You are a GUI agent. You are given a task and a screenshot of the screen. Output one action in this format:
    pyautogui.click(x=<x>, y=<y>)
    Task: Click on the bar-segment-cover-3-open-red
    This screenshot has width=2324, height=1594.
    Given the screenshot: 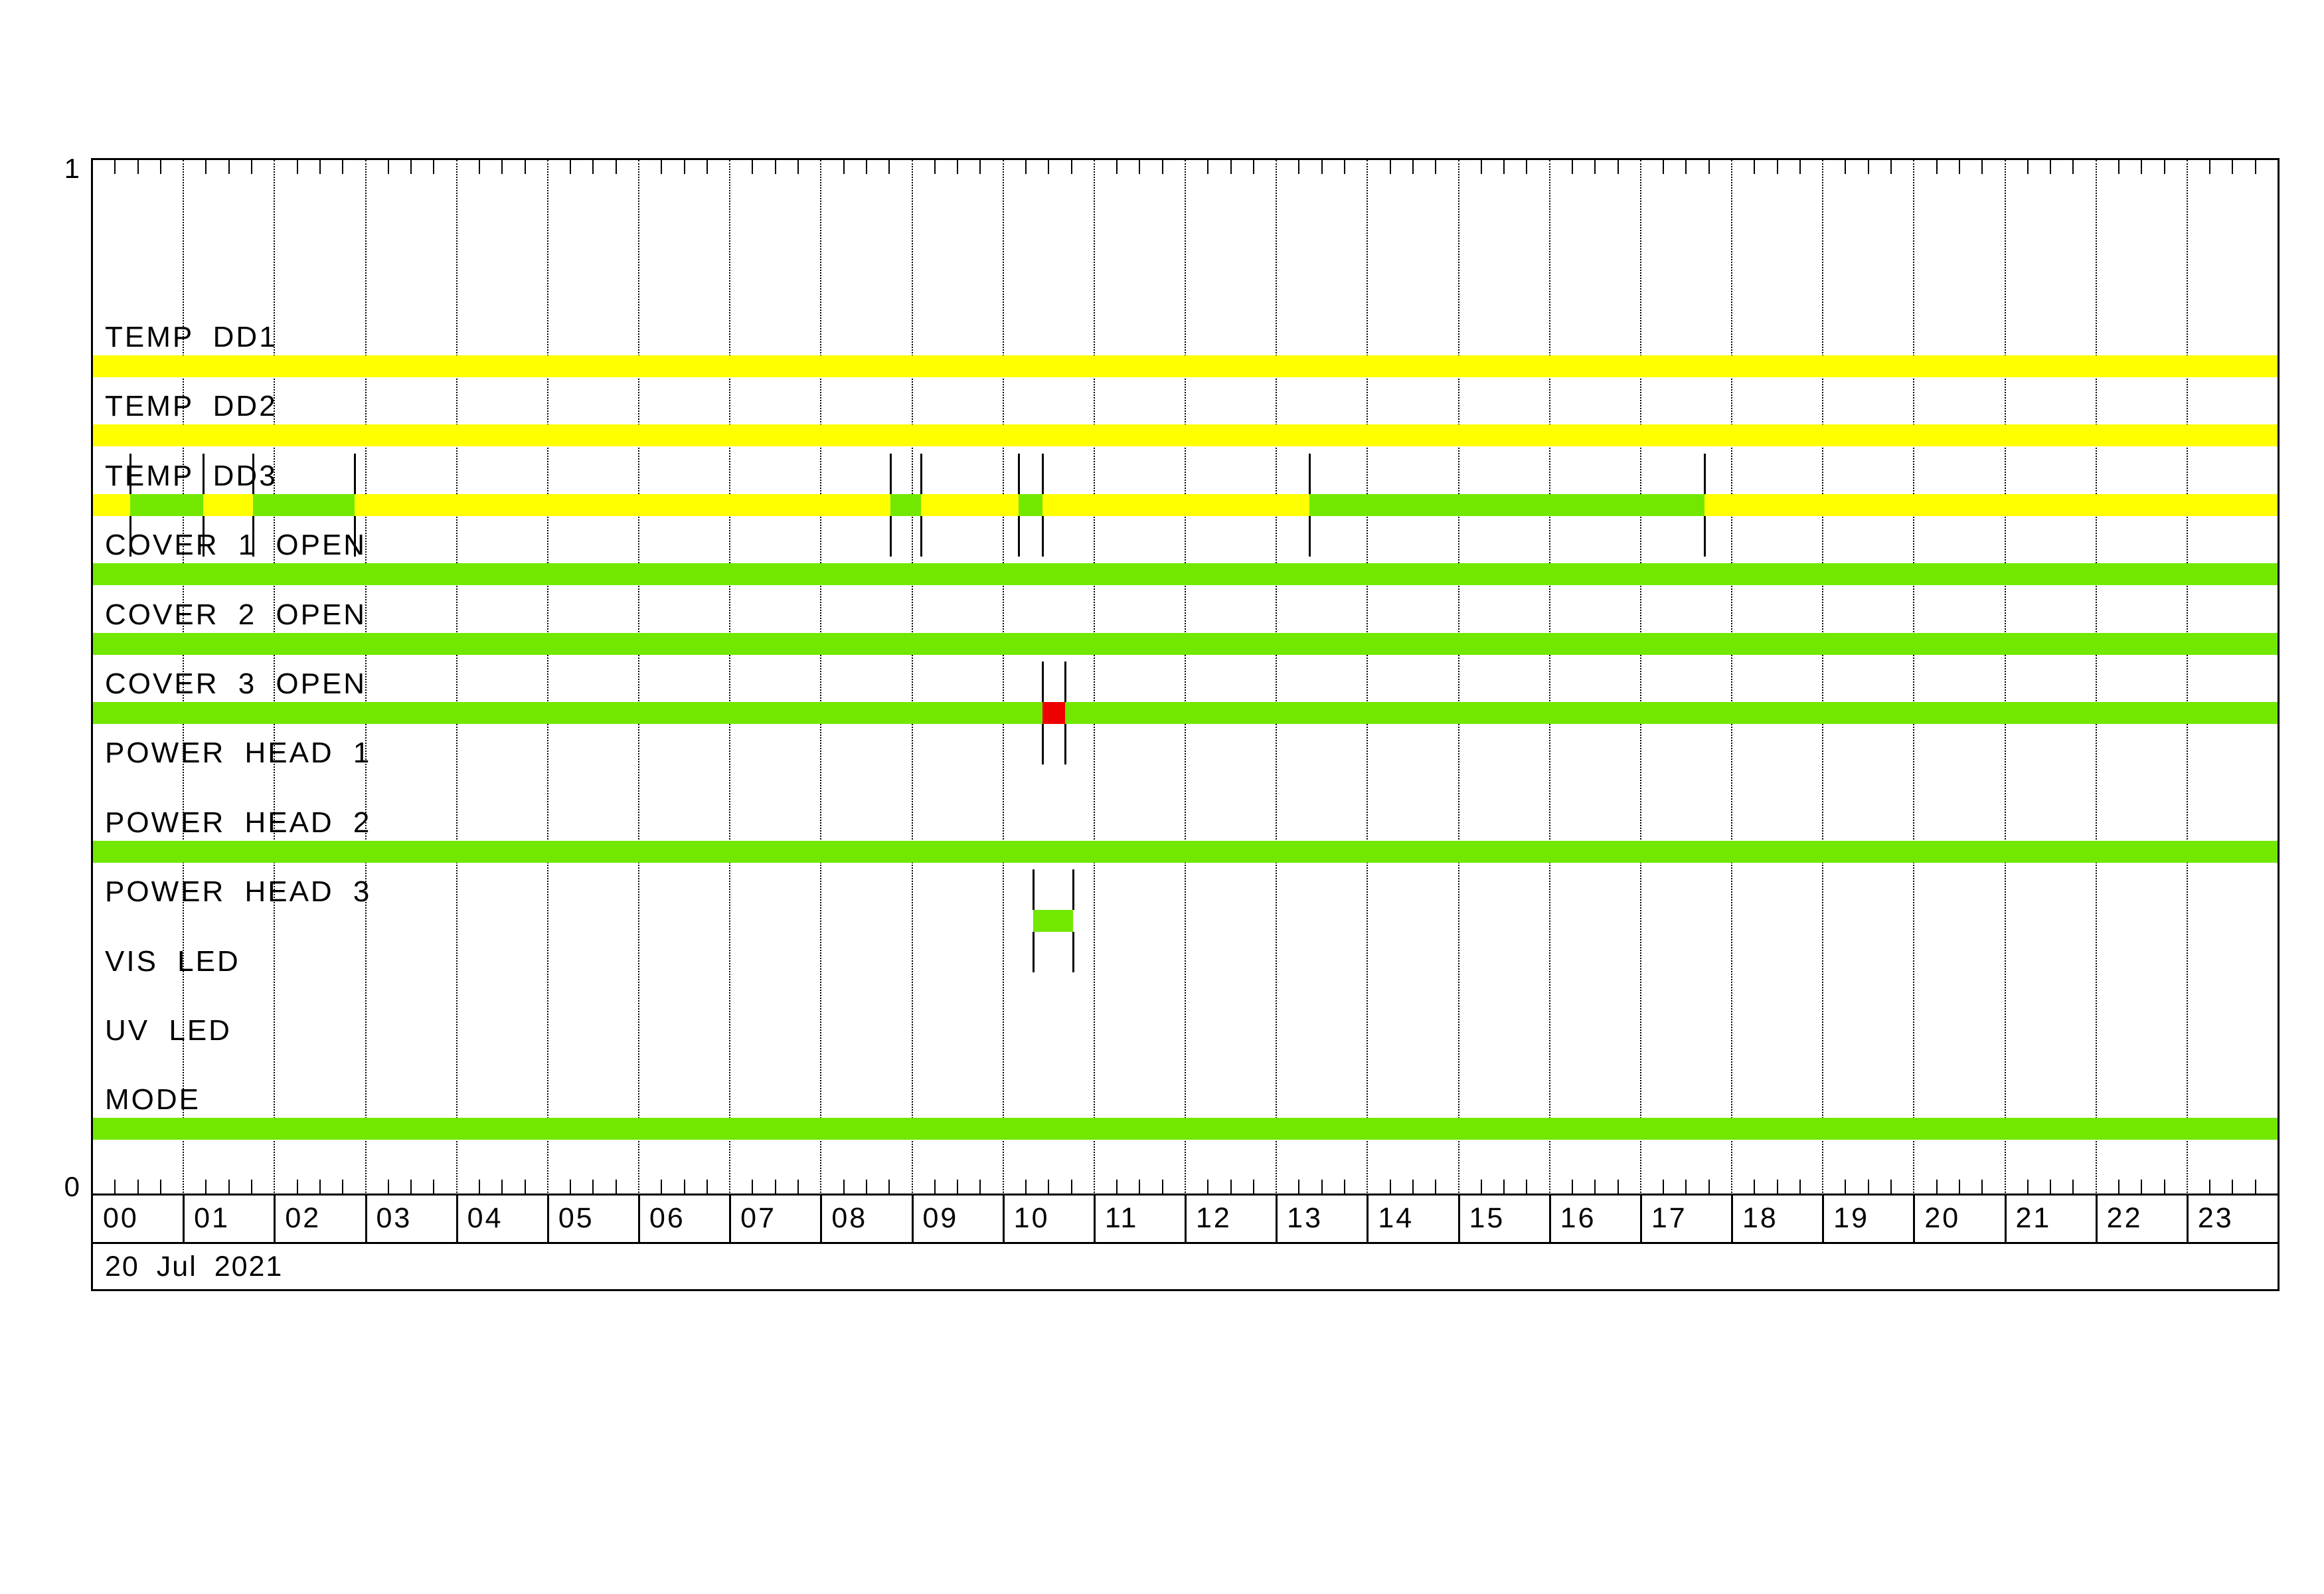 What is the action you would take?
    pyautogui.click(x=1054, y=713)
    